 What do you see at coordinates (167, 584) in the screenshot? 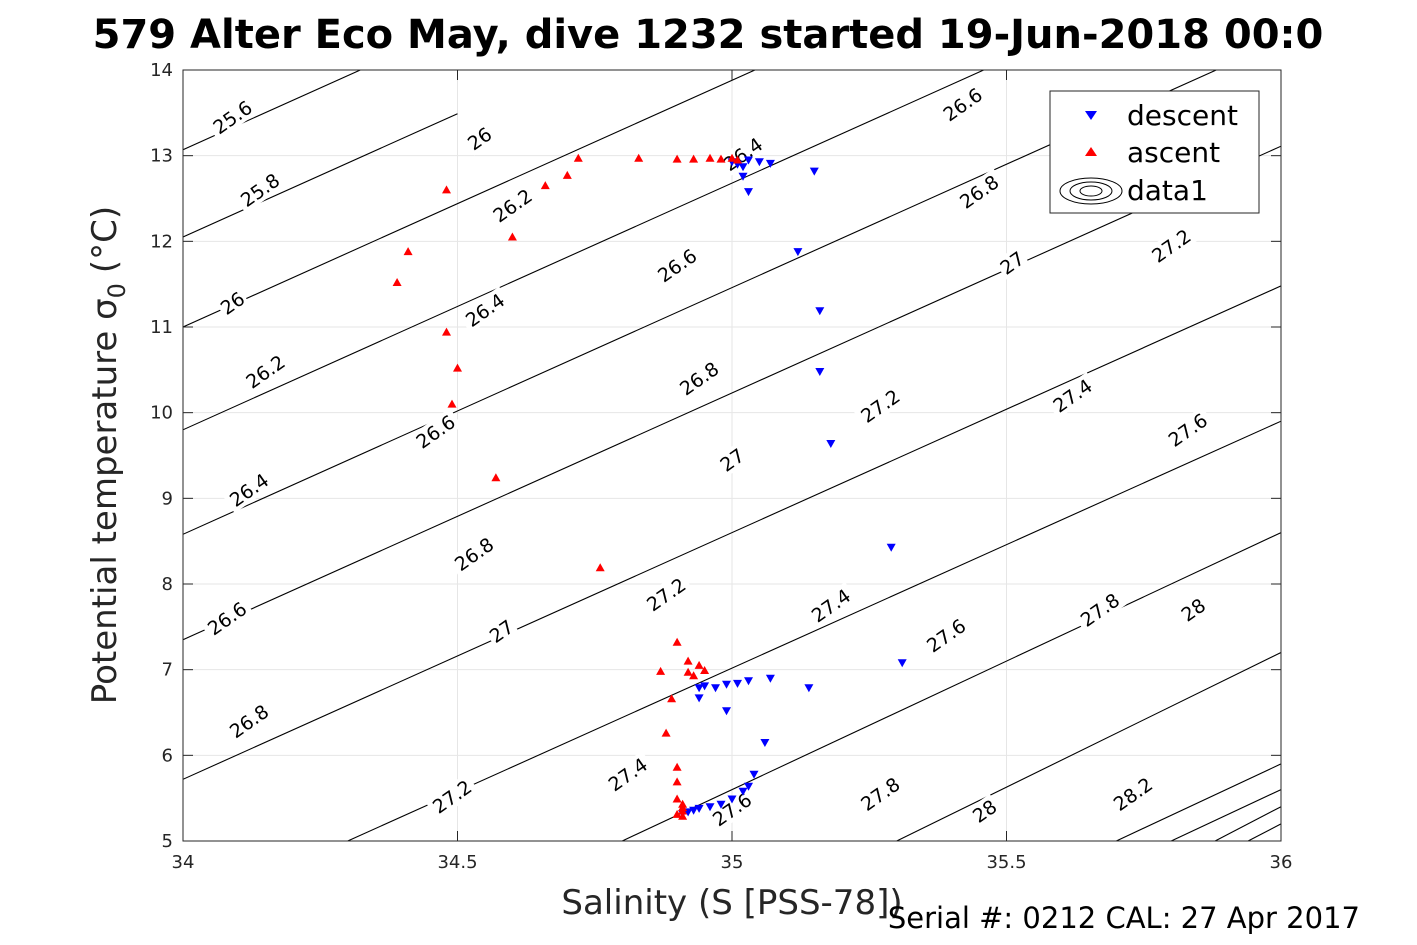
I see `y-tick-label: 8` at bounding box center [167, 584].